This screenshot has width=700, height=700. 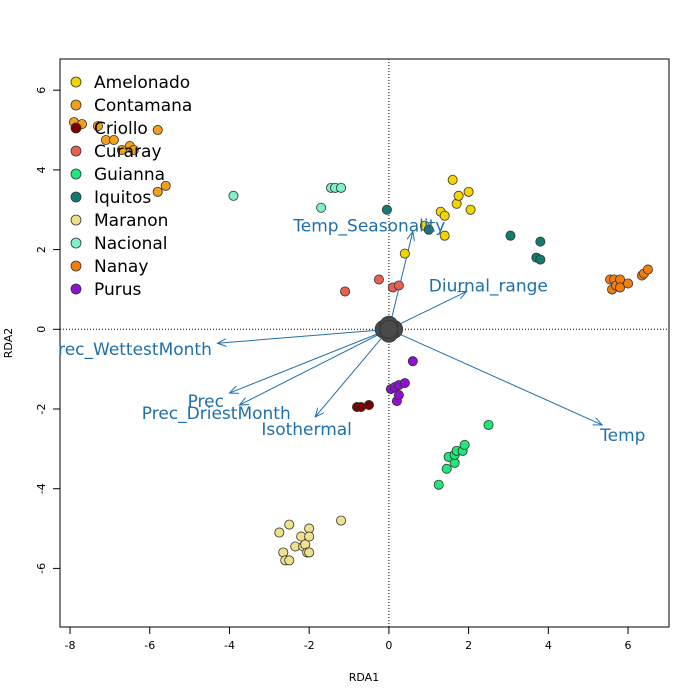 What do you see at coordinates (41, 488) in the screenshot?
I see `y-tick-label: -4` at bounding box center [41, 488].